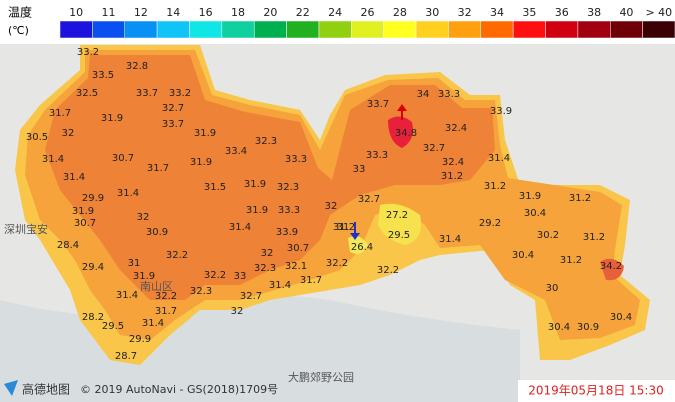  Describe the element at coordinates (20, 12) in the screenshot. I see `legend-title: 温度` at that location.